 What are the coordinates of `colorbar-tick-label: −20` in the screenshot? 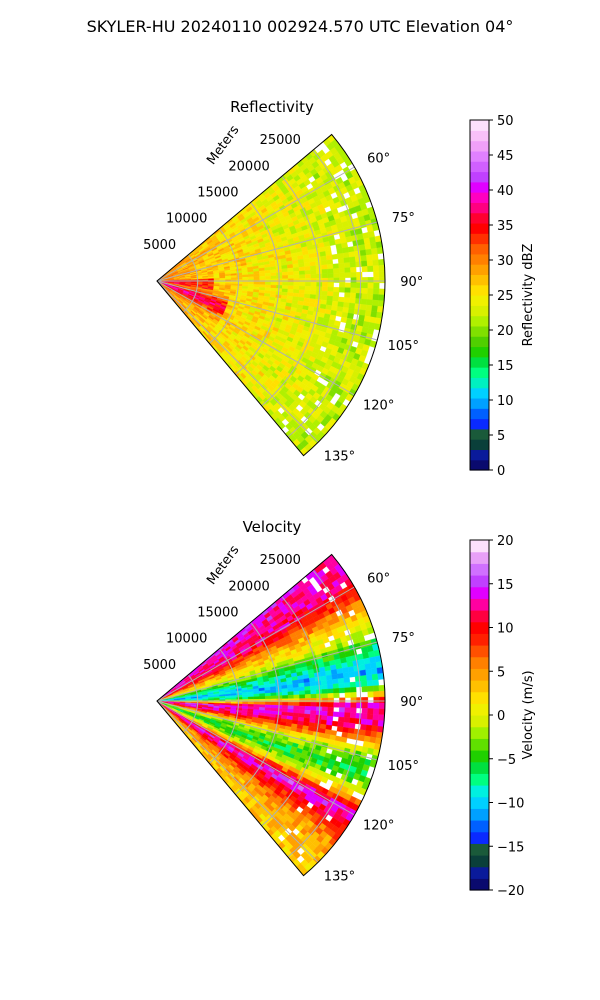 It's located at (510, 891).